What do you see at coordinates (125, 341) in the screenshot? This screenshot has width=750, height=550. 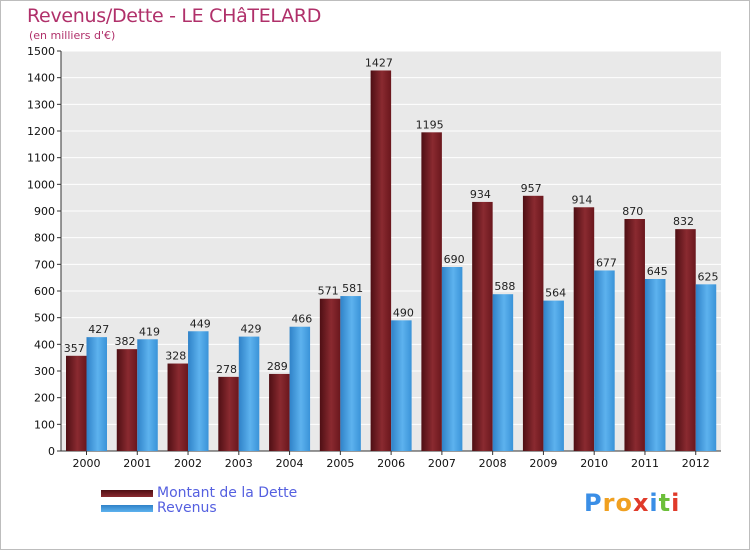 I see `data-label: 382` at bounding box center [125, 341].